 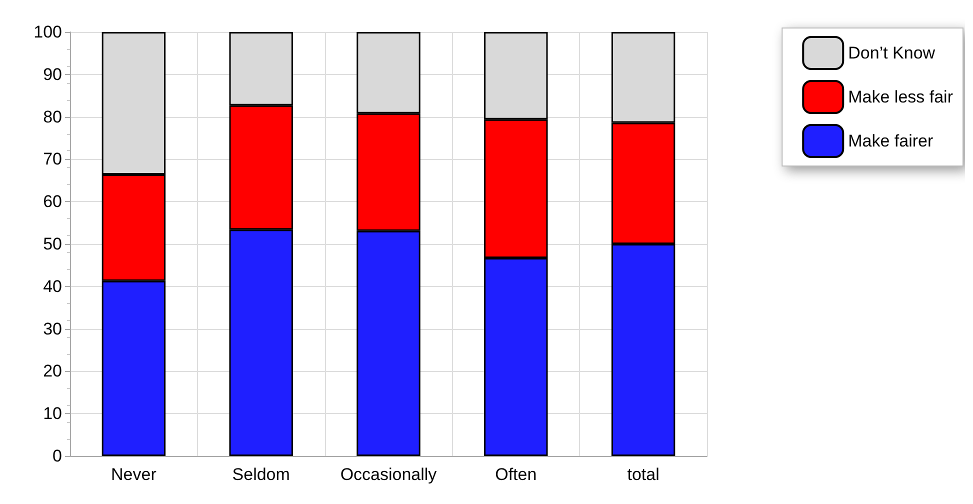 I want to click on y-tick-label: 100, so click(x=48, y=32).